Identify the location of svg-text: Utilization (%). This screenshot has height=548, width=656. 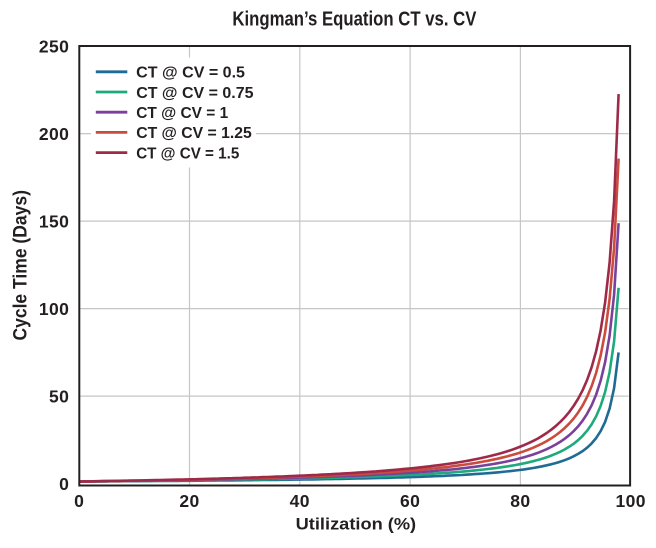
(356, 524).